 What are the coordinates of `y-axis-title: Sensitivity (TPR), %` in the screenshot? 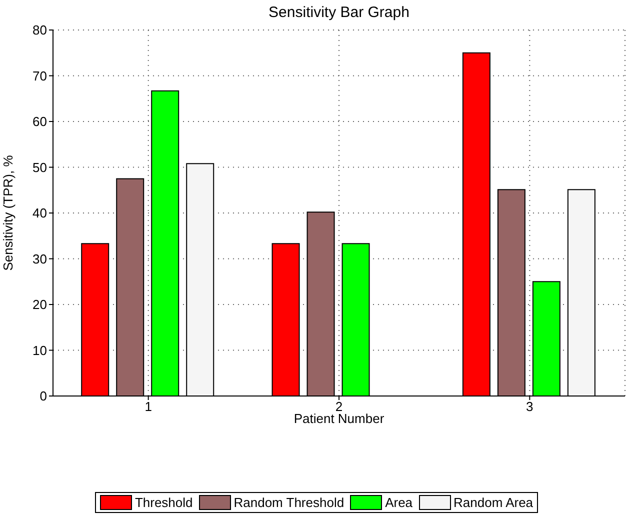 It's located at (8, 212).